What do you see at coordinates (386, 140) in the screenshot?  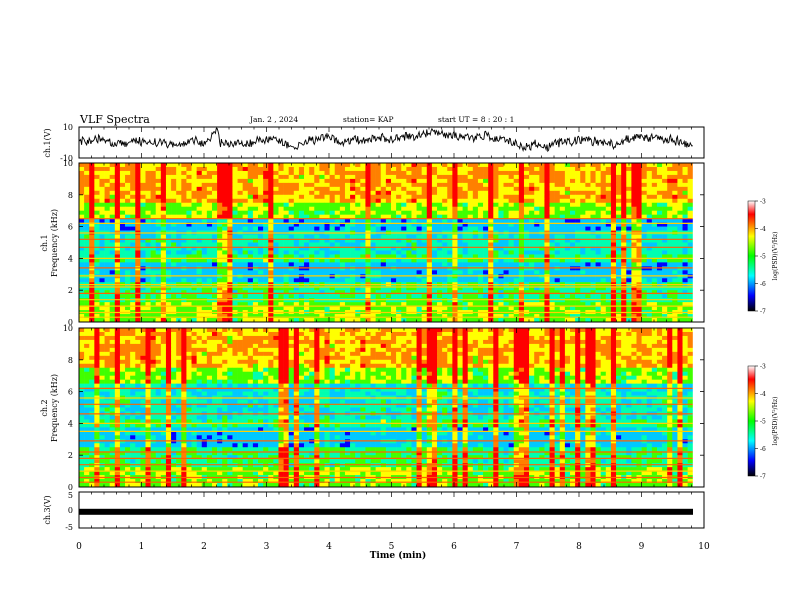 I see `ch1-waveform-line` at bounding box center [386, 140].